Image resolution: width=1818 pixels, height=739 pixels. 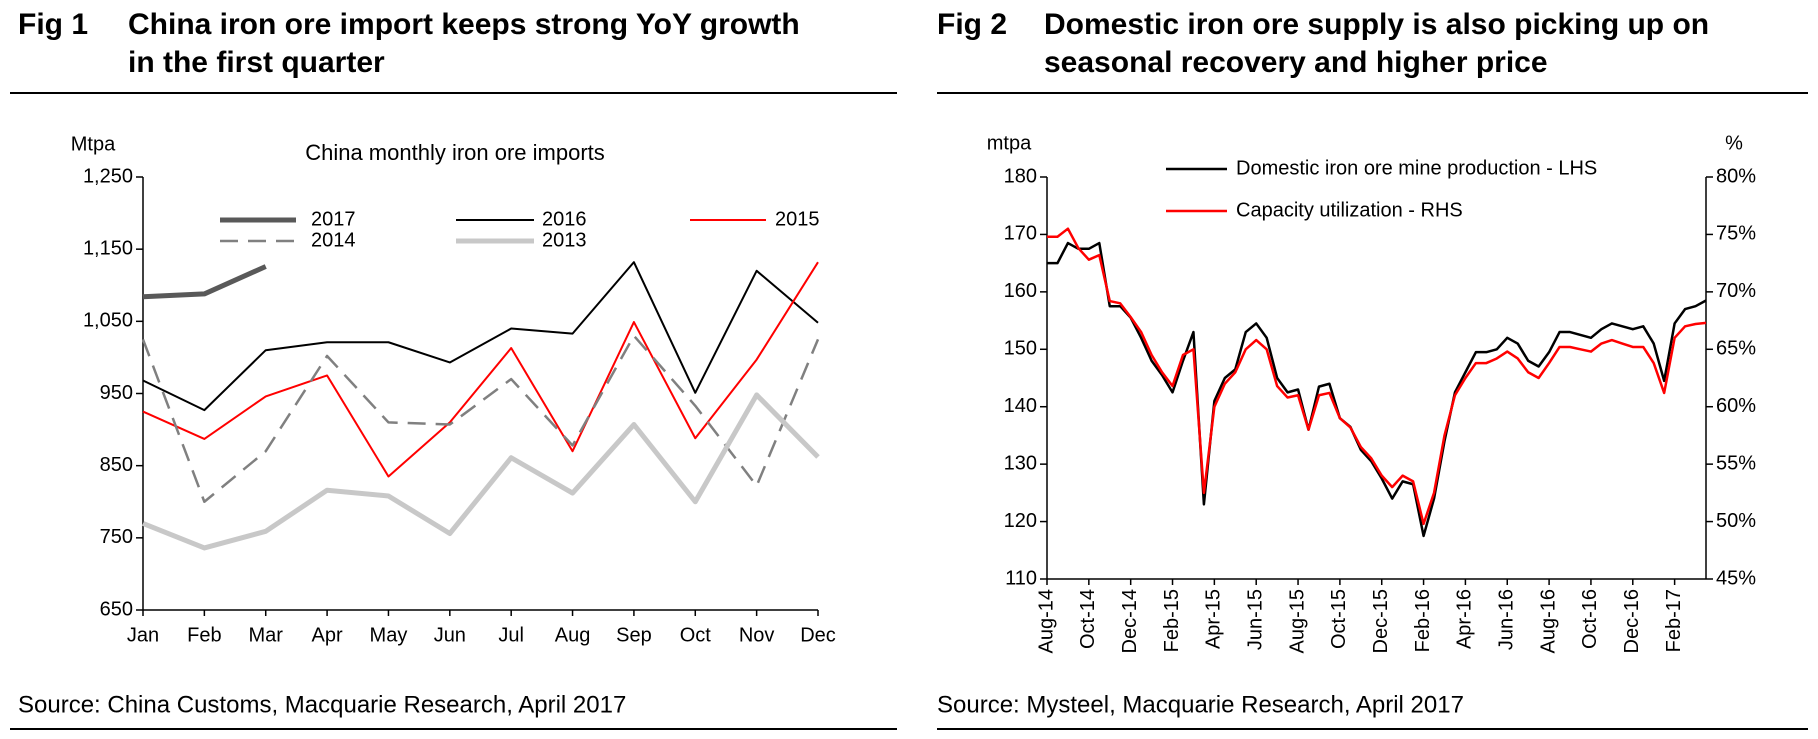 I want to click on y-tick-label: 120, so click(x=1020, y=521).